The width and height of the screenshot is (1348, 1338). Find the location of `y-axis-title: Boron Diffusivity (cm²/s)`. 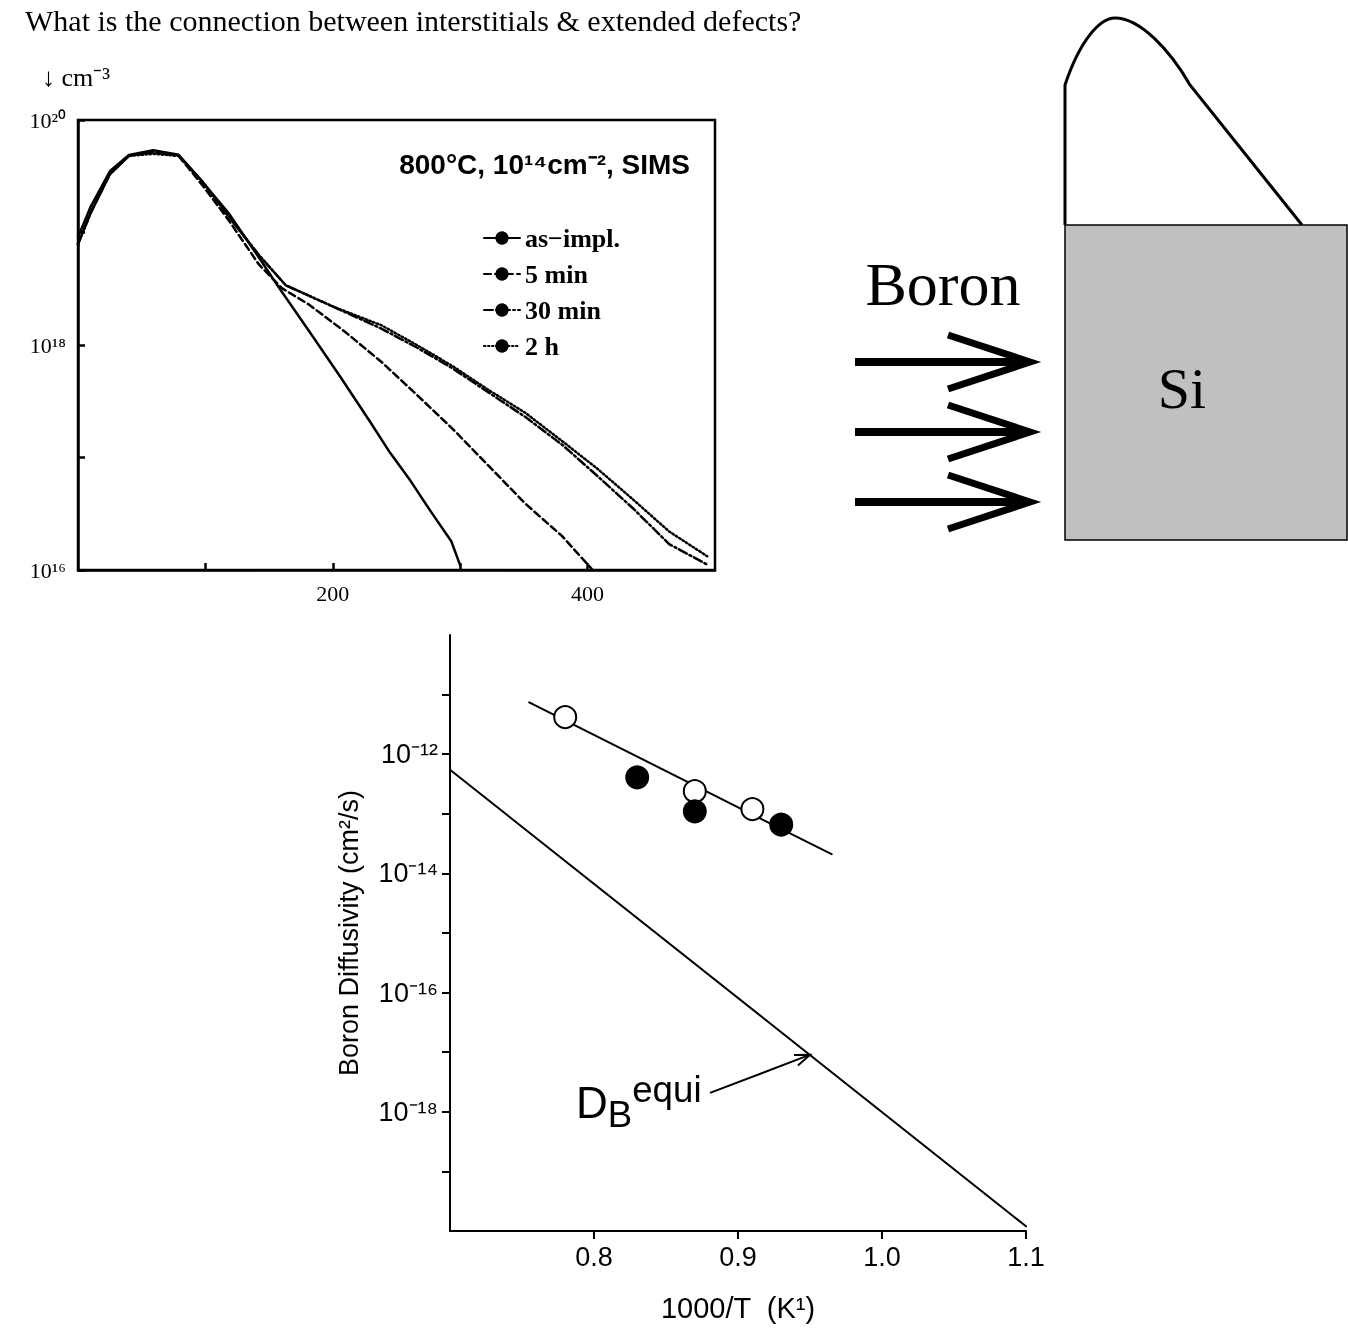

y-axis-title: Boron Diffusivity (cm²/s) is located at coordinates (348, 933).